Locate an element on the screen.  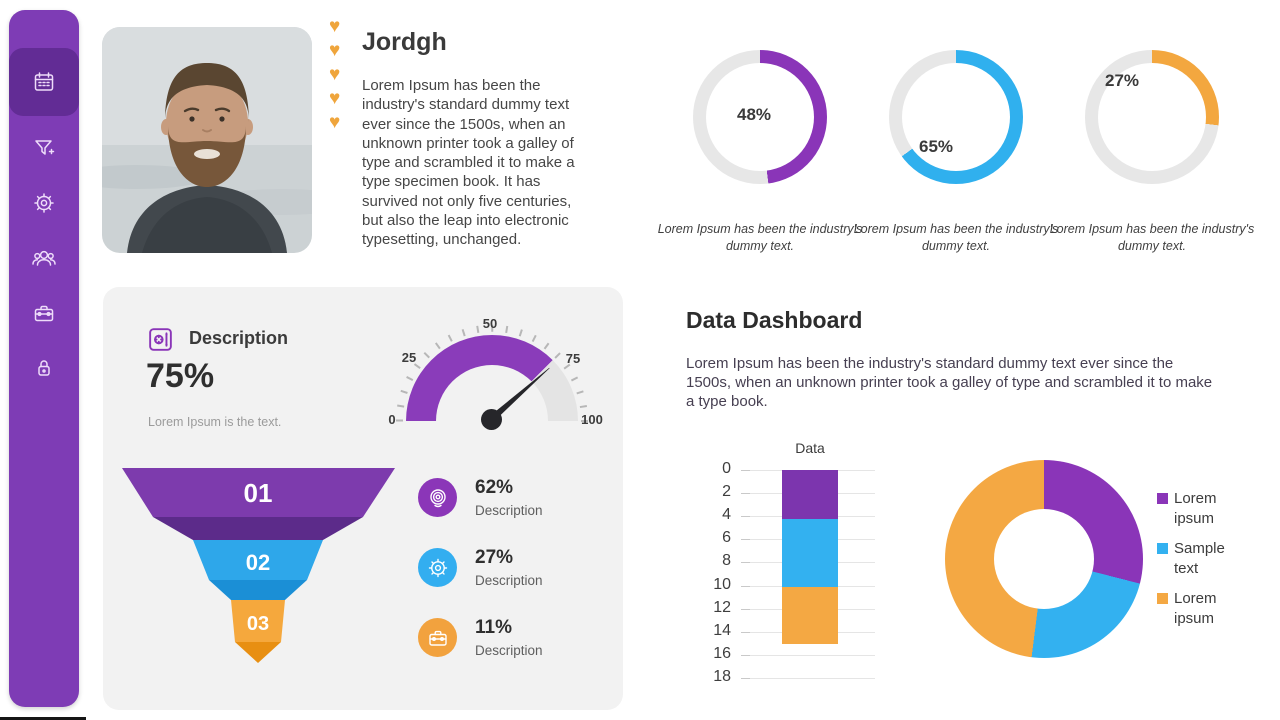
y-axis-label: 18 is located at coordinates (722, 676).